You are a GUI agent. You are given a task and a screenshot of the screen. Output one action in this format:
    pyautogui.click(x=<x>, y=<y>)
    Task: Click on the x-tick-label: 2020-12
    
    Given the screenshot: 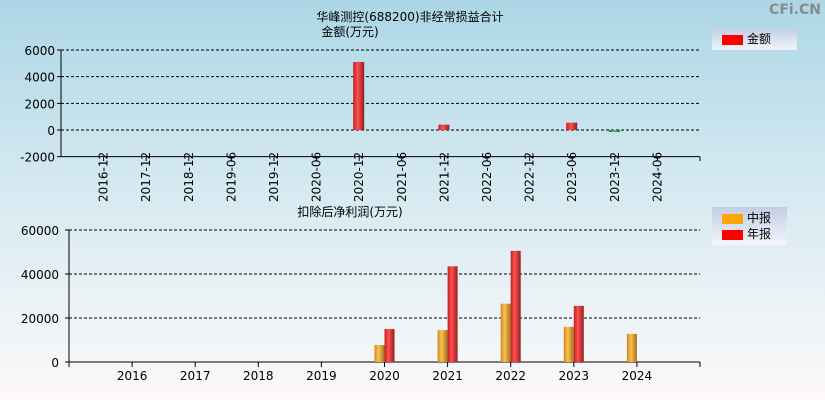 What is the action you would take?
    pyautogui.click(x=359, y=177)
    